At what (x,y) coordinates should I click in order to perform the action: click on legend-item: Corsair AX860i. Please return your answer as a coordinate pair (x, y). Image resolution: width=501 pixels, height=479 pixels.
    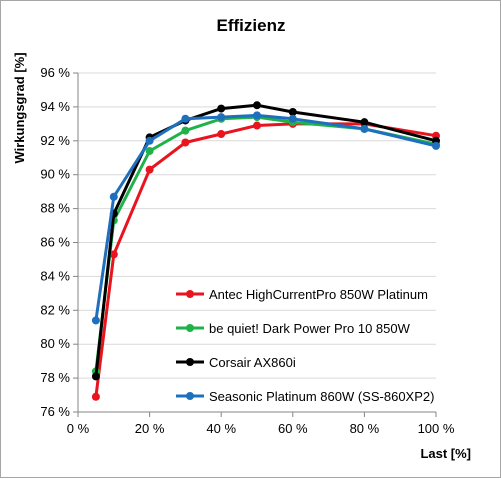
    Looking at the image, I should click on (236, 362).